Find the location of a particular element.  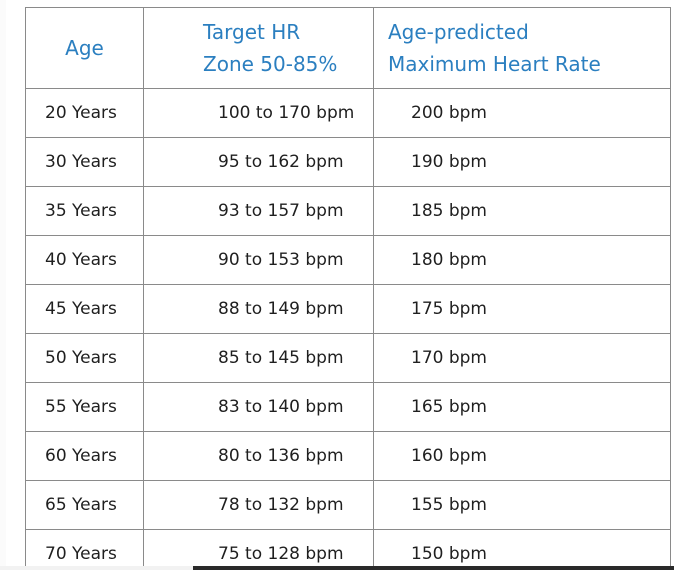

table-row: 70 Years 75 to 128 bpm 150 bpm is located at coordinates (348, 549).